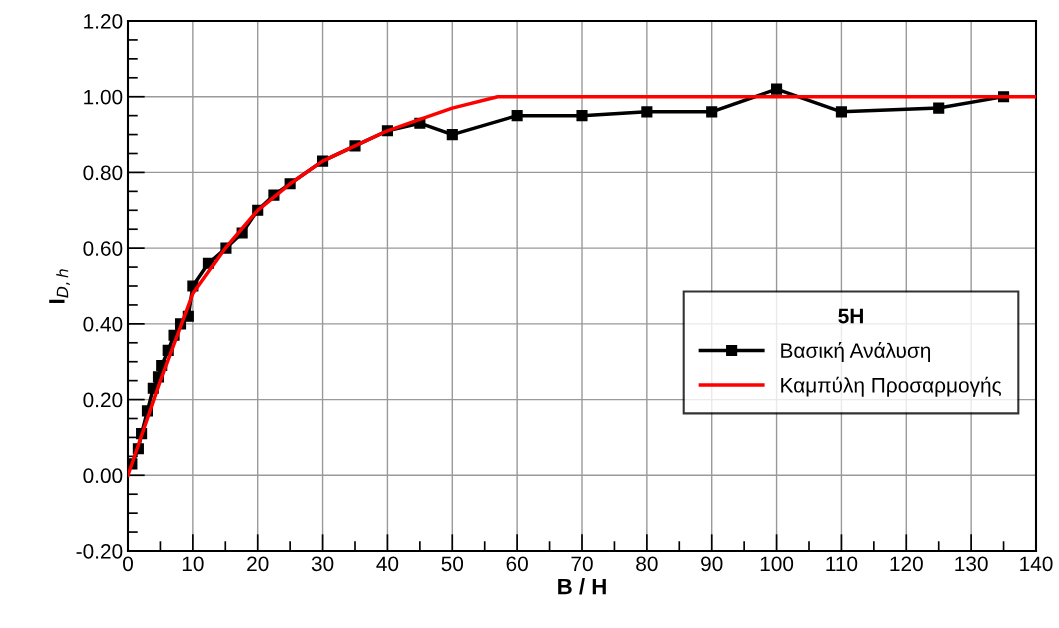 This screenshot has width=1059, height=628. I want to click on x-axis-title: B / H, so click(582, 586).